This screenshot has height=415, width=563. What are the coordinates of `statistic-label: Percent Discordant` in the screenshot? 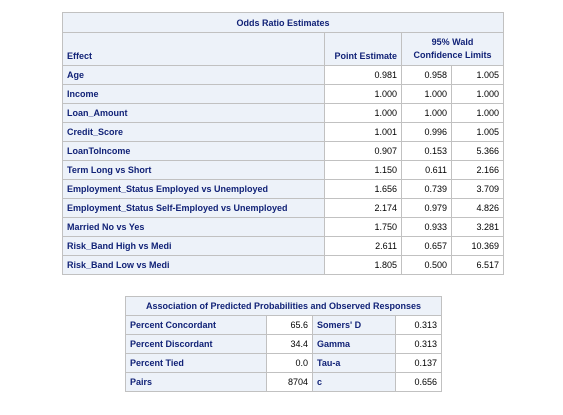 It's located at (196, 344).